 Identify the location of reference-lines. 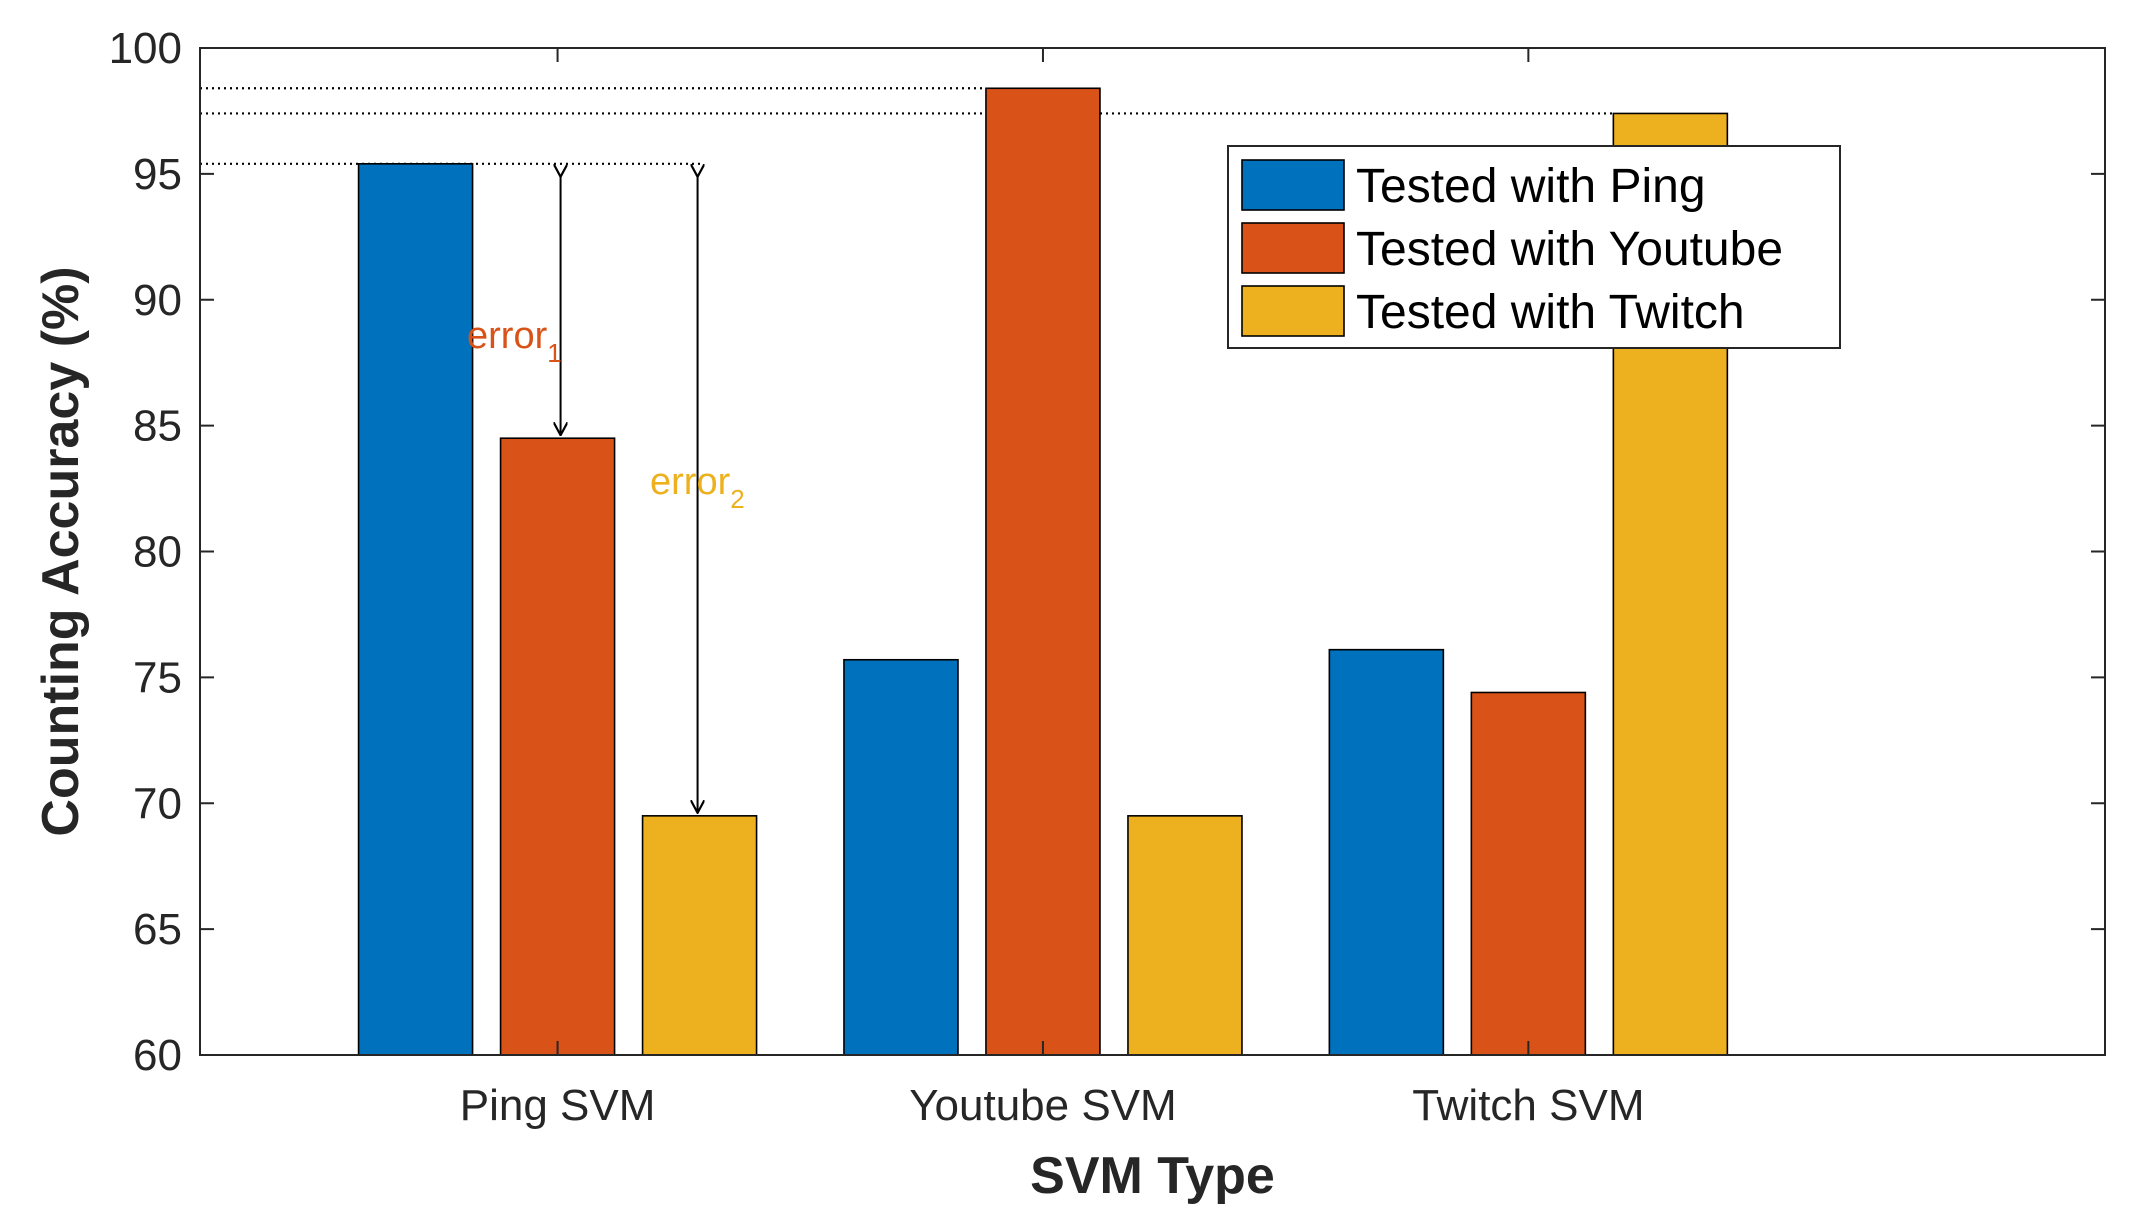
(907, 126).